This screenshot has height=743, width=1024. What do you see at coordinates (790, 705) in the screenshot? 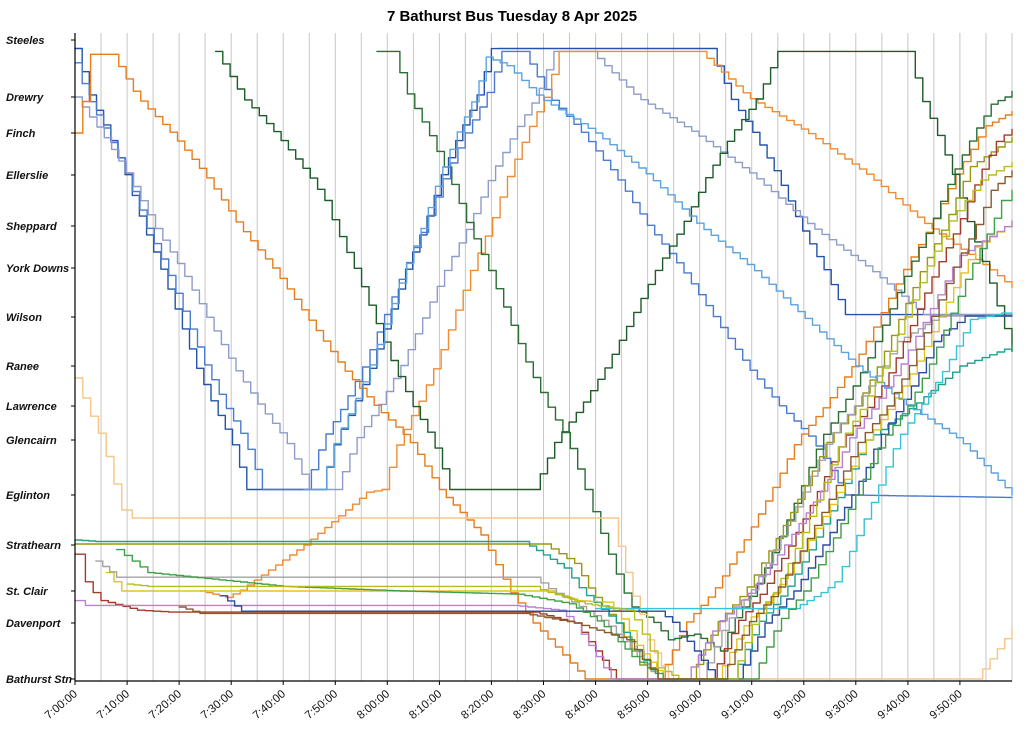
I see `x-tick-label: 9:20:00` at bounding box center [790, 705].